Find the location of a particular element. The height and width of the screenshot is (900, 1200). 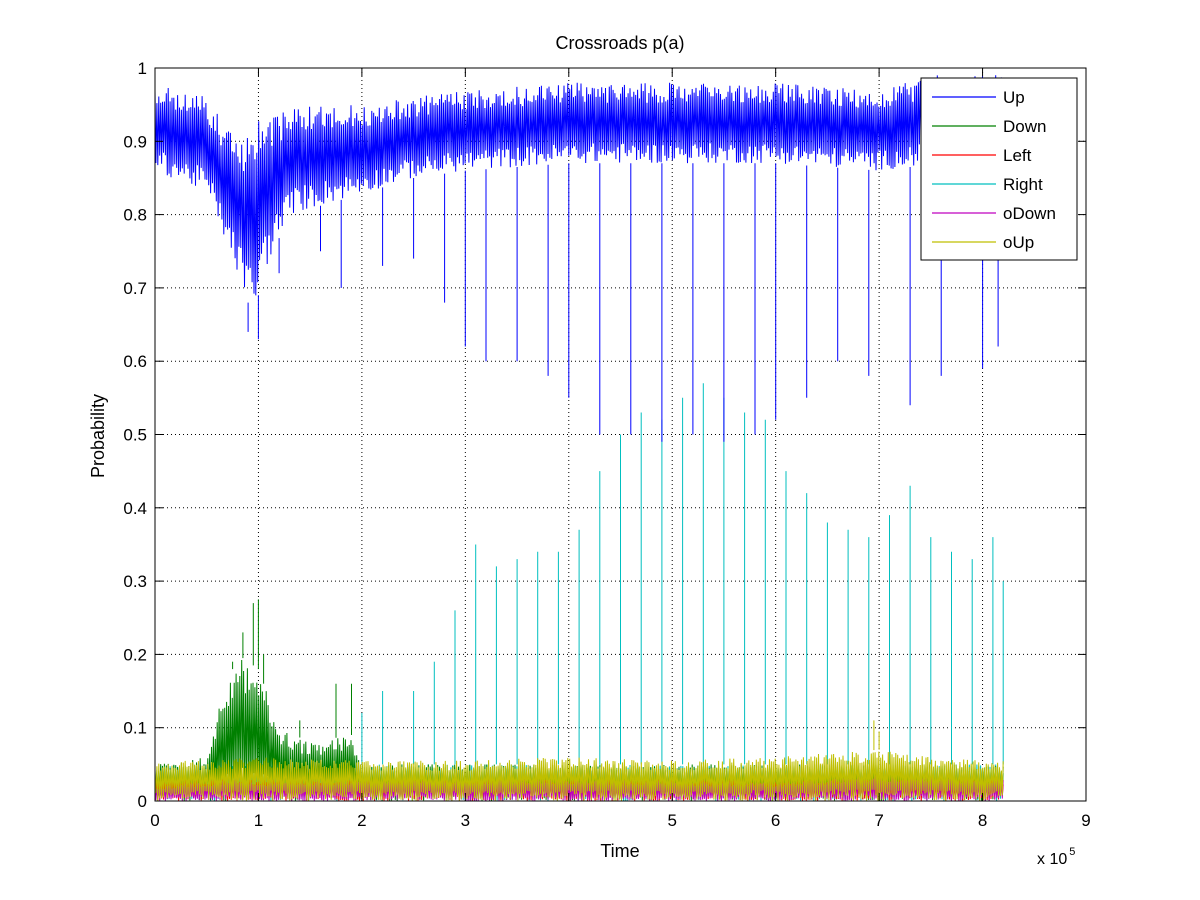

y-tick-label: 0.7 is located at coordinates (135, 288).